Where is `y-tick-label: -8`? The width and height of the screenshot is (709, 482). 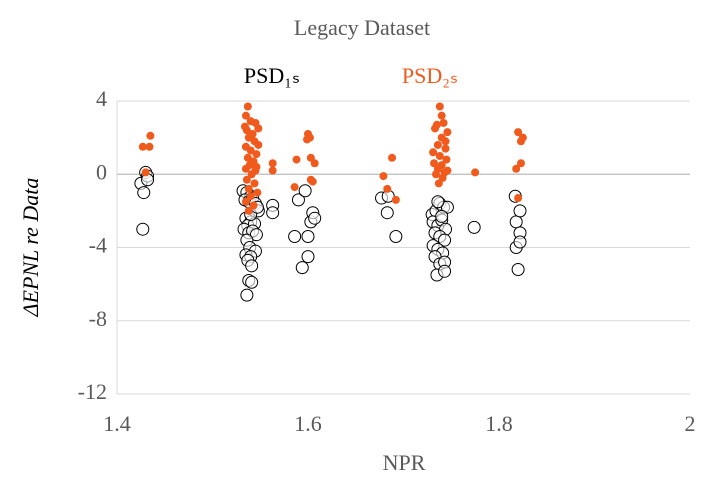
y-tick-label: -8 is located at coordinates (98, 318).